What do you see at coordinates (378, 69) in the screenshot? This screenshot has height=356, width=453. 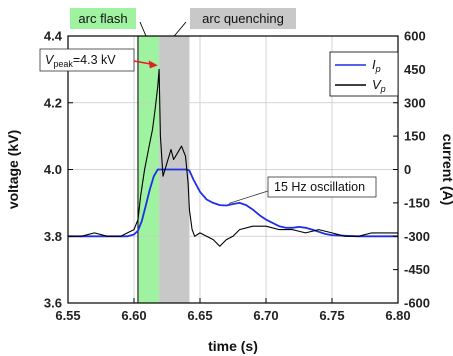 I see `legend-current-sub: p` at bounding box center [378, 69].